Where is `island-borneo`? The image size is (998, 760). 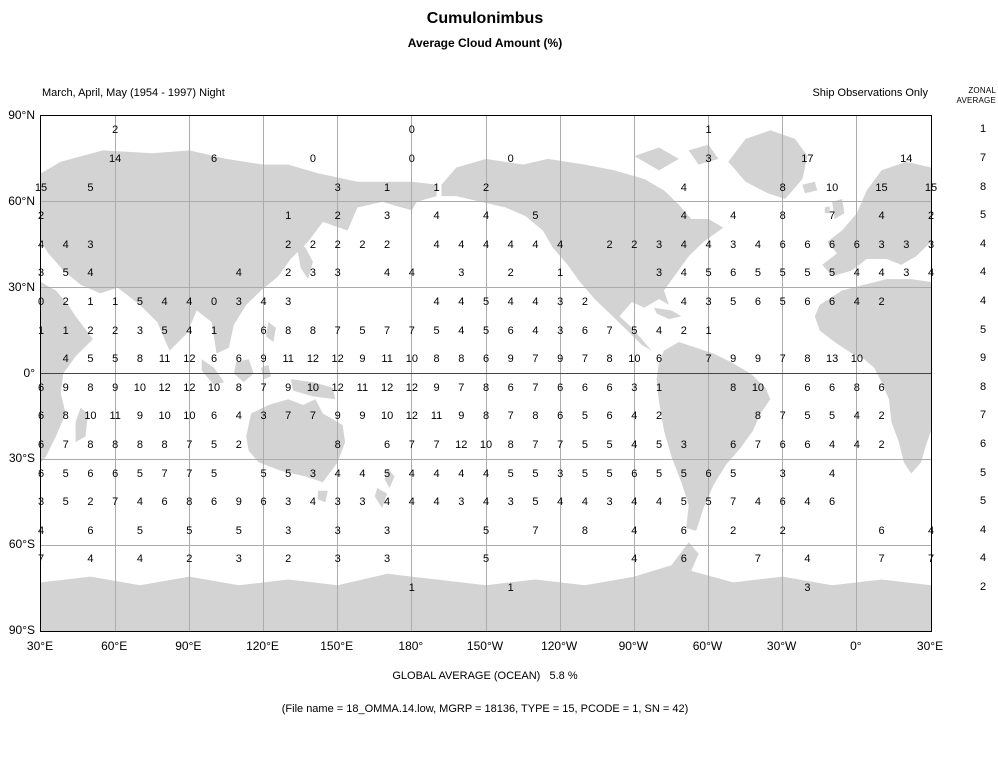
island-borneo is located at coordinates (243, 371).